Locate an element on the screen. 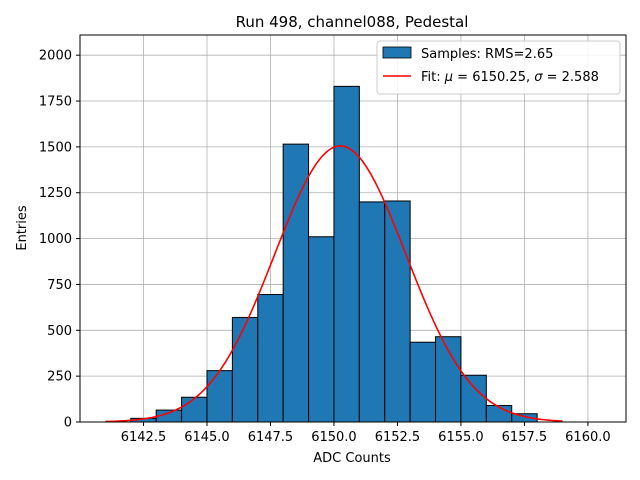 The height and width of the screenshot is (480, 640). x-tick-label-4: 6152.5 is located at coordinates (398, 437).